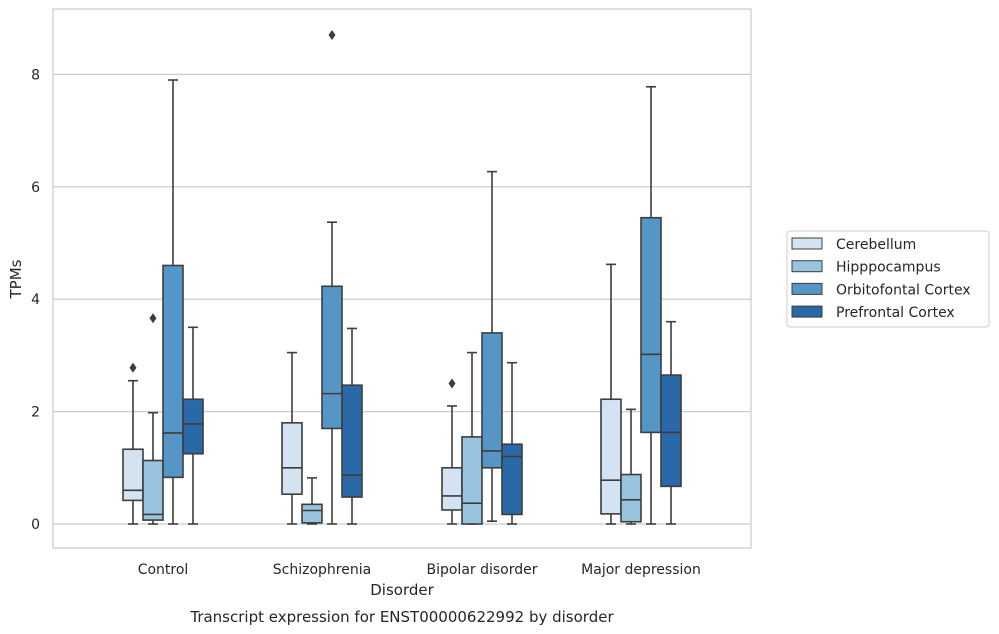  Describe the element at coordinates (16, 279) in the screenshot. I see `y-axis-title: TPMs` at that location.